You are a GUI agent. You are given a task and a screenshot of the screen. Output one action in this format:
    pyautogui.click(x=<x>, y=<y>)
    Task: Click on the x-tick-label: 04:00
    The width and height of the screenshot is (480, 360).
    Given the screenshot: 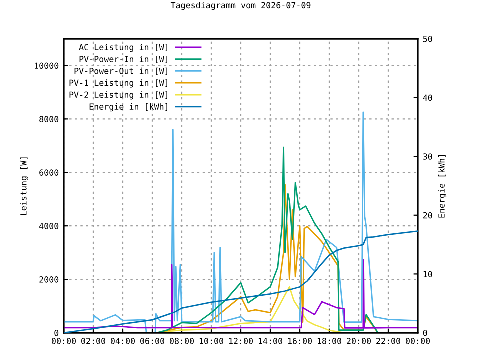 What is the action you would take?
    pyautogui.click(x=123, y=341)
    